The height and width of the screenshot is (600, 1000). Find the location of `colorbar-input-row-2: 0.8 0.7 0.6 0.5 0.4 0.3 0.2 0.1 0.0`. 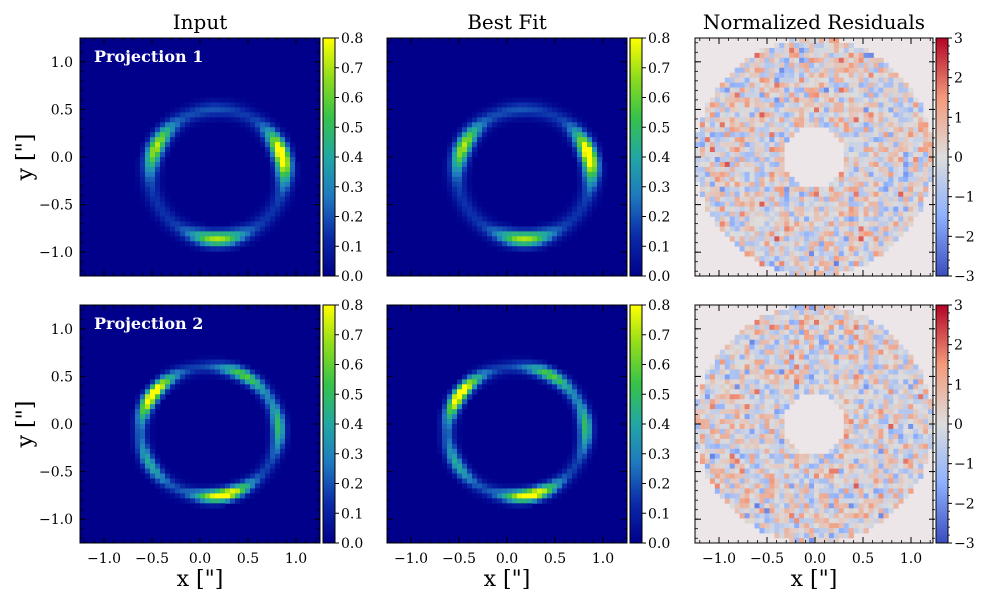

colorbar-input-row-2: 0.8 0.7 0.6 0.5 0.4 0.3 0.2 0.1 0.0 is located at coordinates (342, 425).